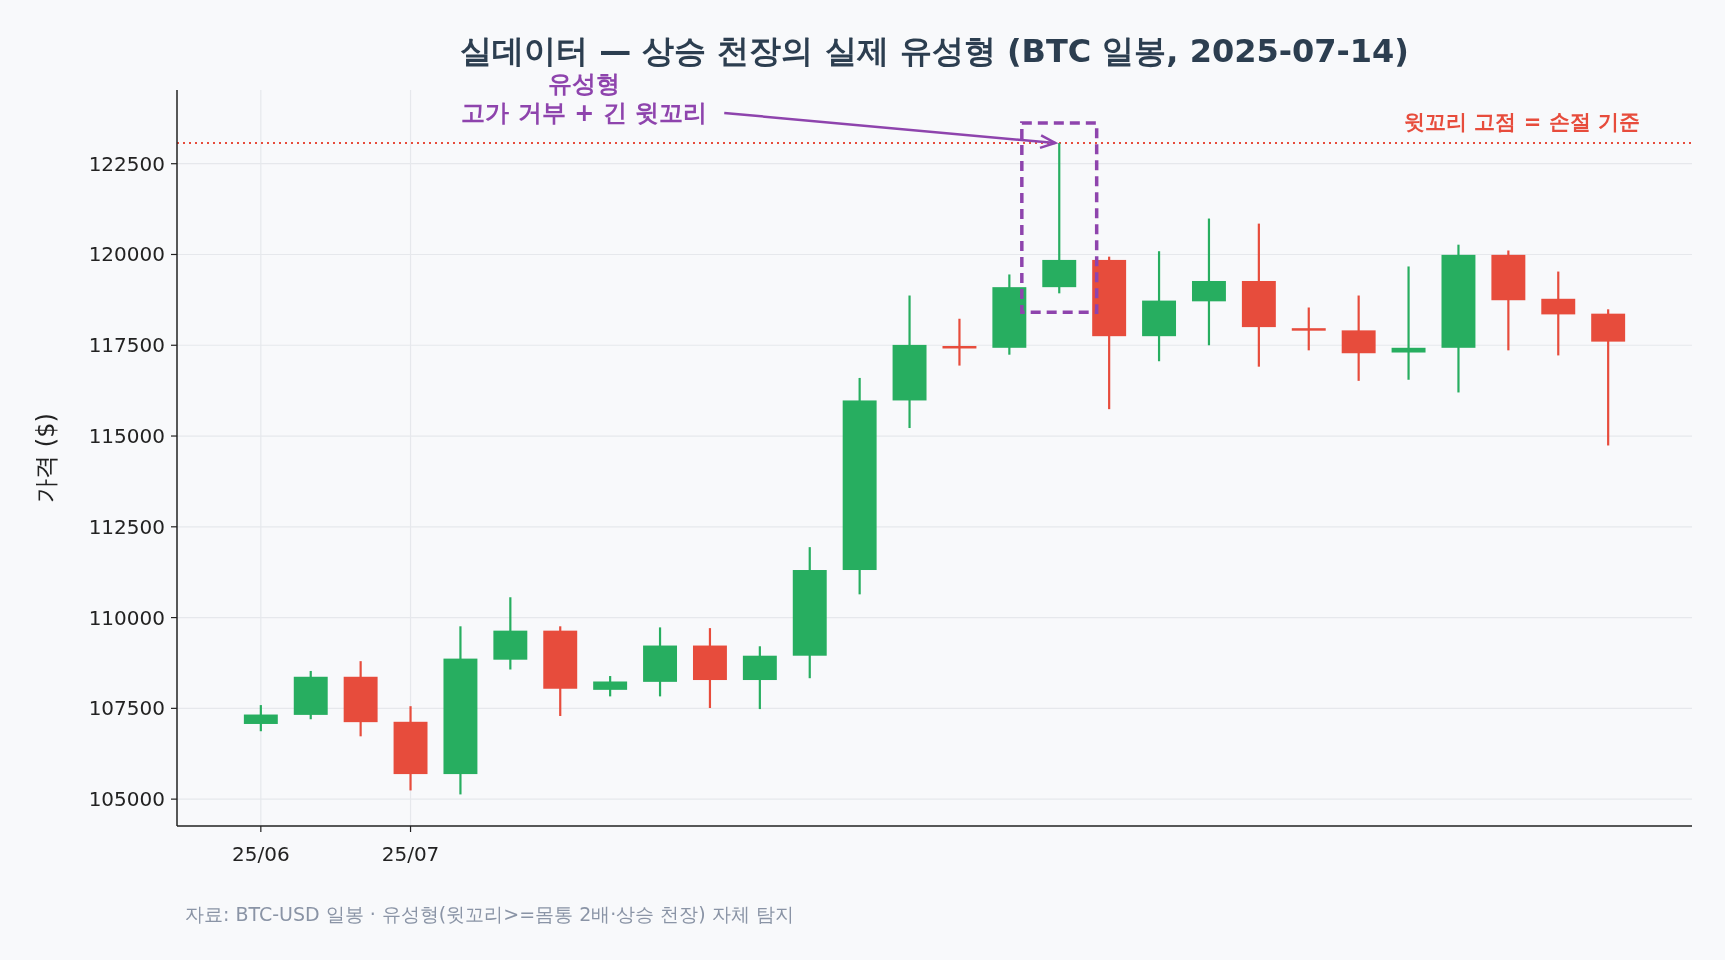 The width and height of the screenshot is (1725, 960). I want to click on y-tick-label: 122500, so click(126, 163).